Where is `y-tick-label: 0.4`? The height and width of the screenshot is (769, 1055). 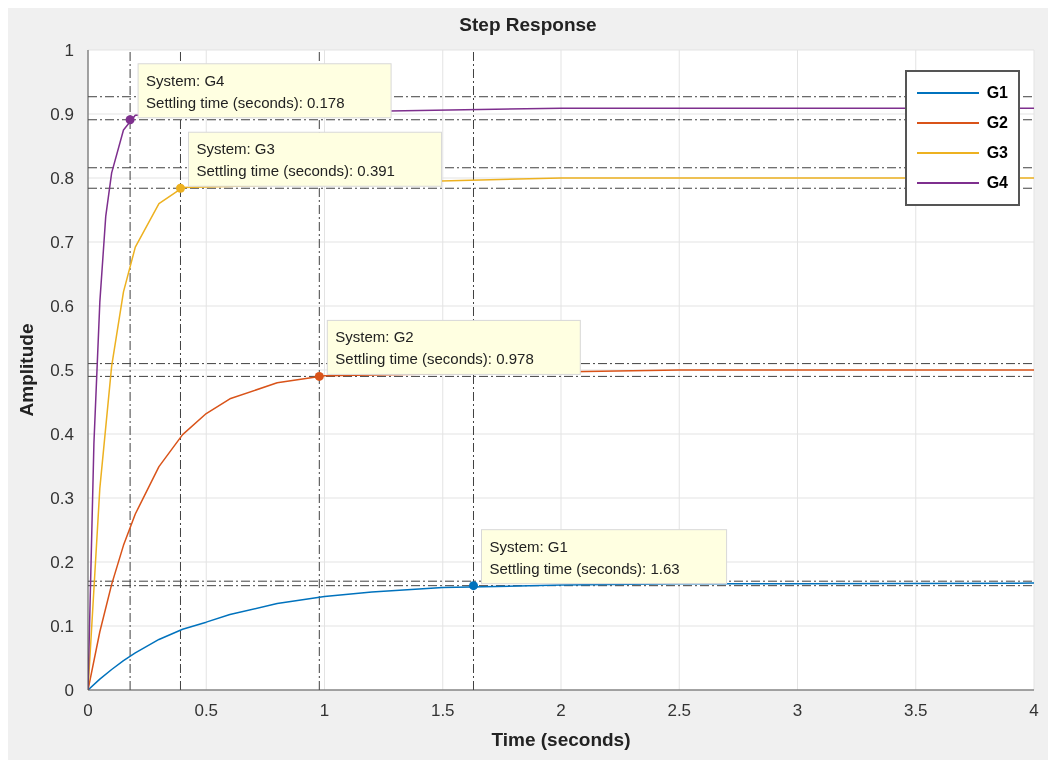 y-tick-label: 0.4 is located at coordinates (62, 435).